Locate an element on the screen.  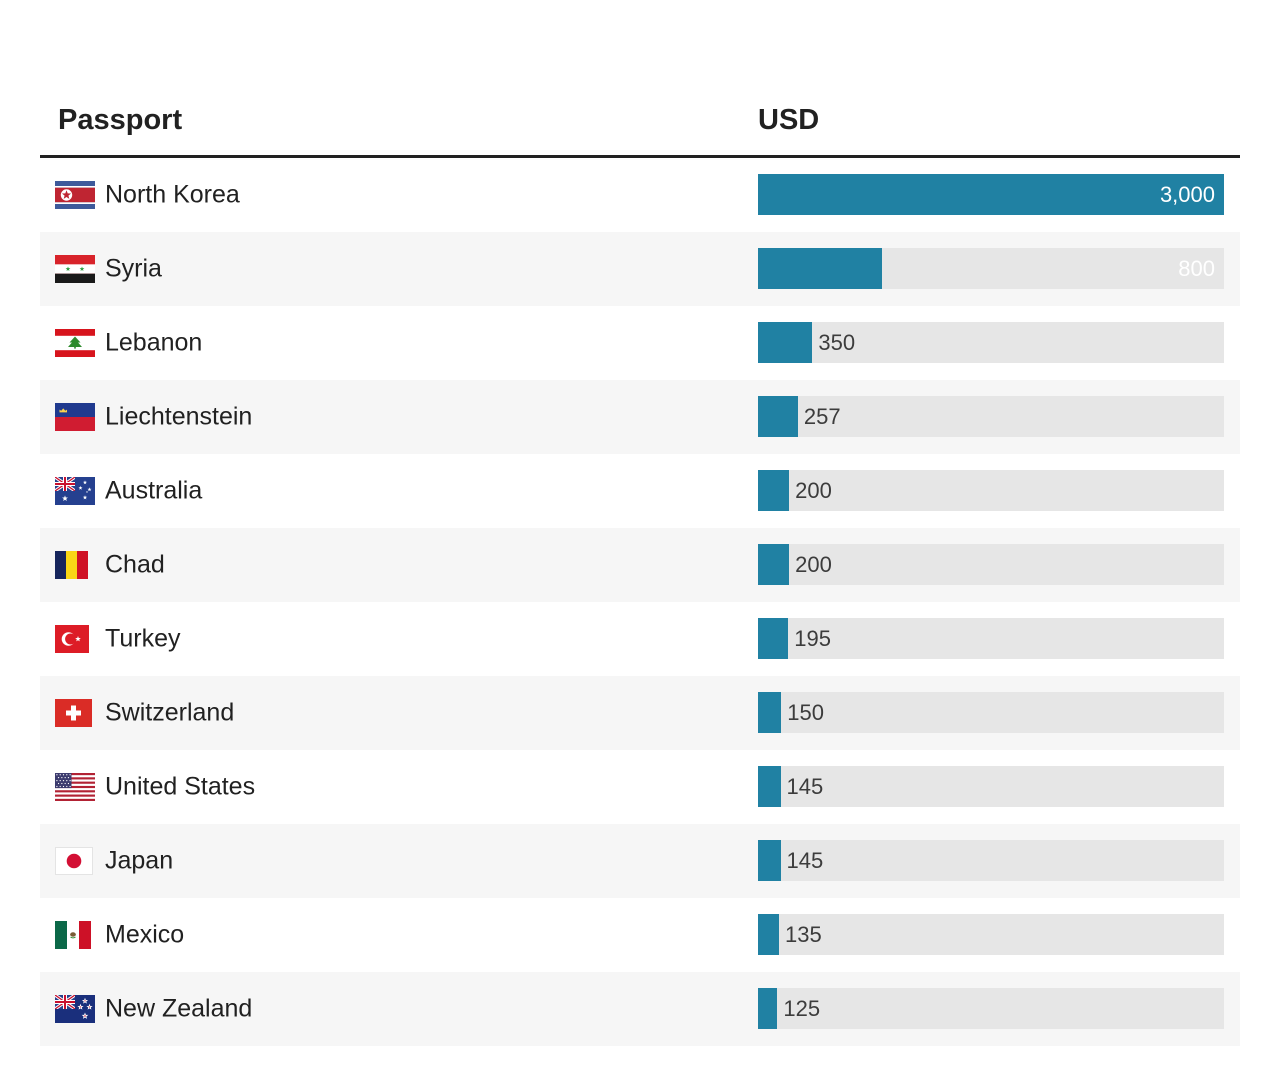
country-label: Chad is located at coordinates (135, 564).